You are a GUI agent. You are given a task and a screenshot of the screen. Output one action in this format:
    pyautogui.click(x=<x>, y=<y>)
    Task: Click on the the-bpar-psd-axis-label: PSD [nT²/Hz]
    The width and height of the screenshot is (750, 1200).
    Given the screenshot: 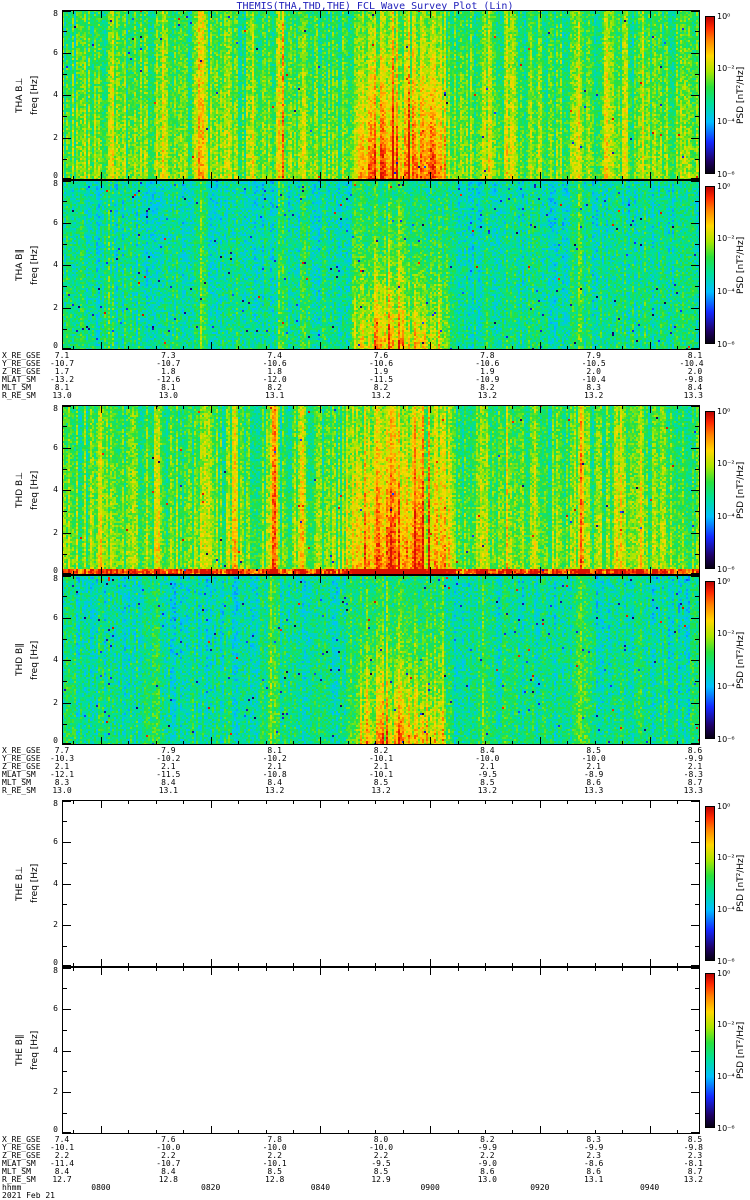 What is the action you would take?
    pyautogui.click(x=741, y=1050)
    